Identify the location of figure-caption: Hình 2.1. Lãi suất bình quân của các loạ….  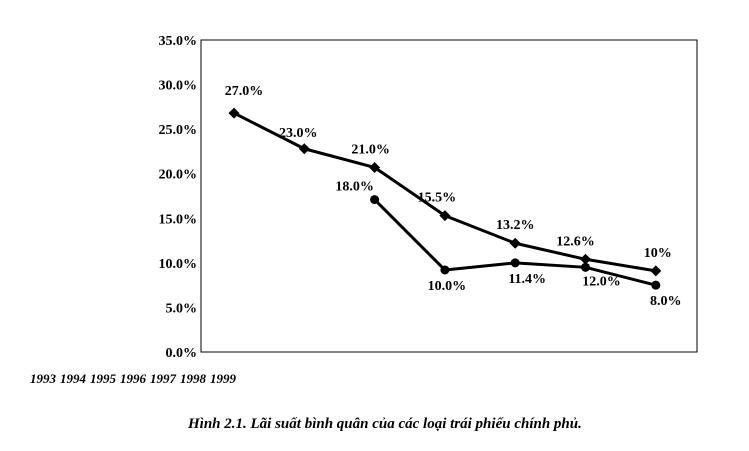
(385, 424).